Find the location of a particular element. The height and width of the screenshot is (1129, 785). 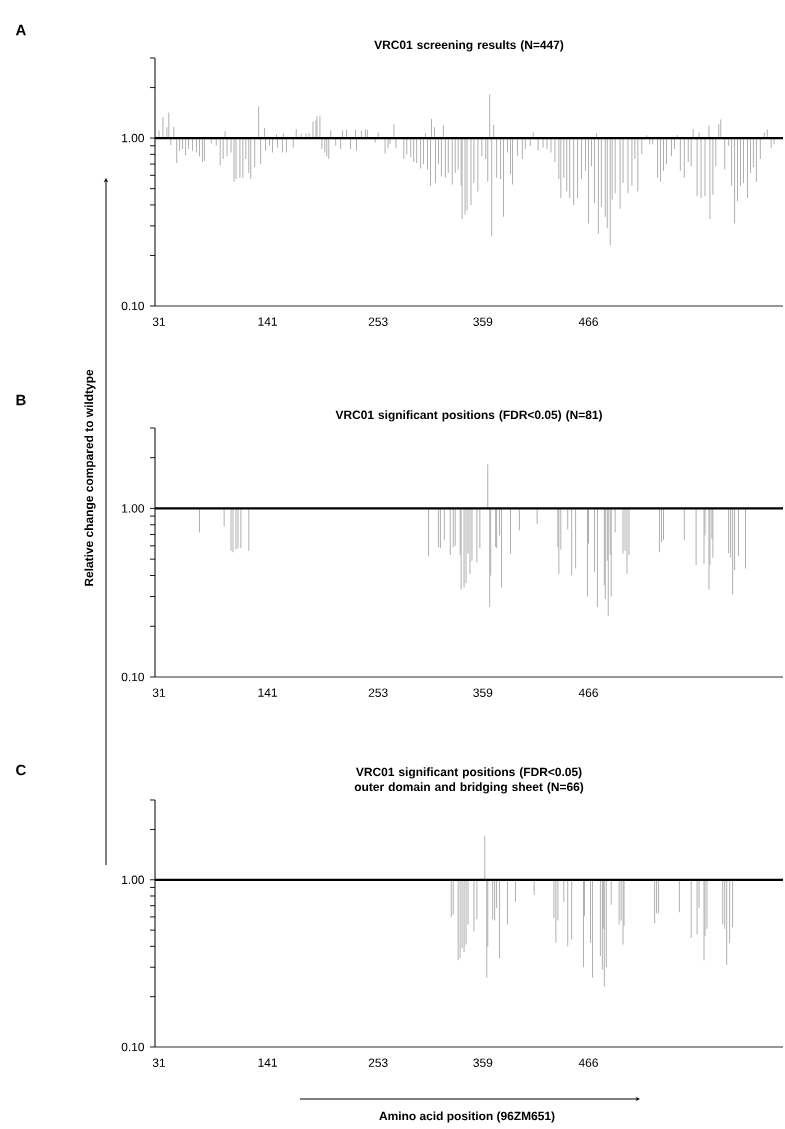

x-axis-title: Amino acid position (96ZM651) is located at coordinates (467, 1117).